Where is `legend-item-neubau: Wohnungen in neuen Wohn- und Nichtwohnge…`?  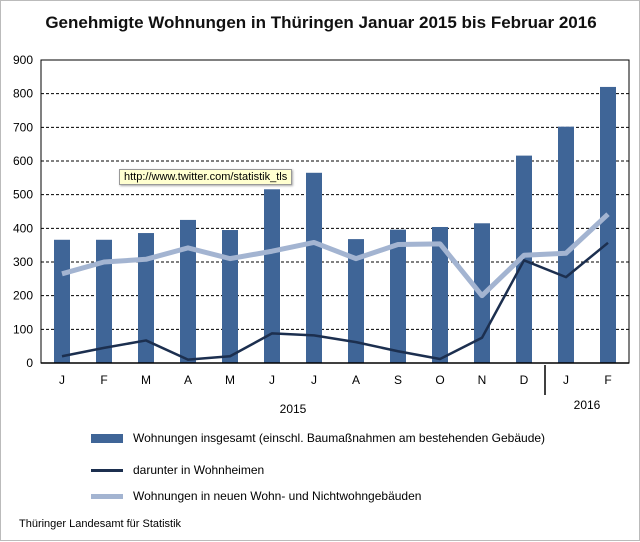 legend-item-neubau: Wohnungen in neuen Wohn- und Nichtwohnge… is located at coordinates (256, 496).